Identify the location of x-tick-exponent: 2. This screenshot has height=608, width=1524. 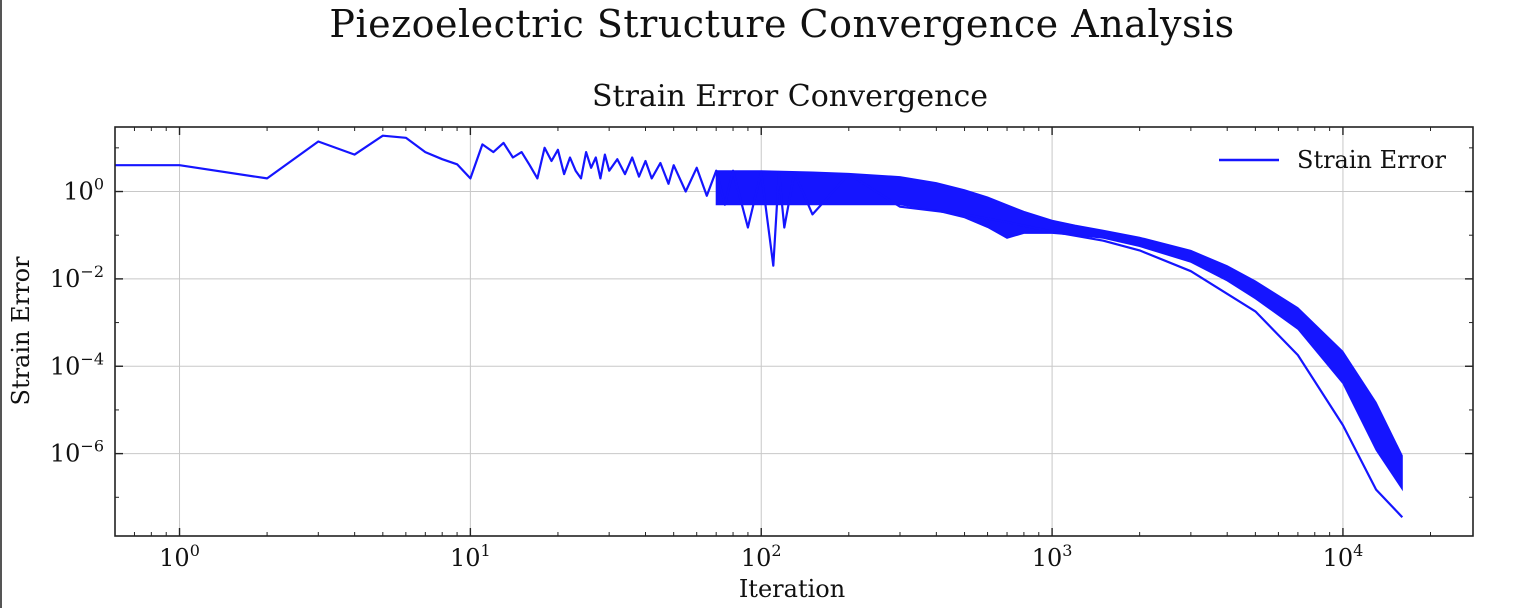
(776, 550).